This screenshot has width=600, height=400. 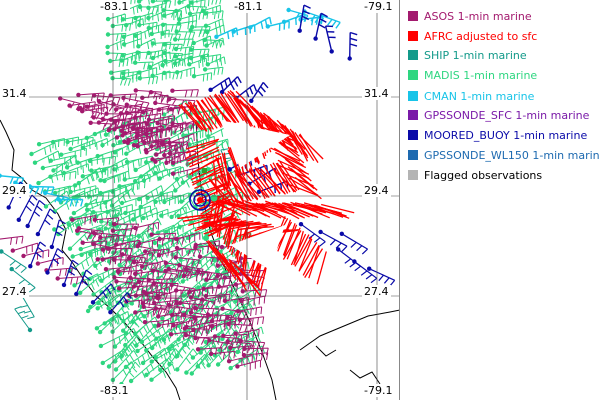 What do you see at coordinates (475, 175) in the screenshot?
I see `legend-item-flagged: Flagged observations` at bounding box center [475, 175].